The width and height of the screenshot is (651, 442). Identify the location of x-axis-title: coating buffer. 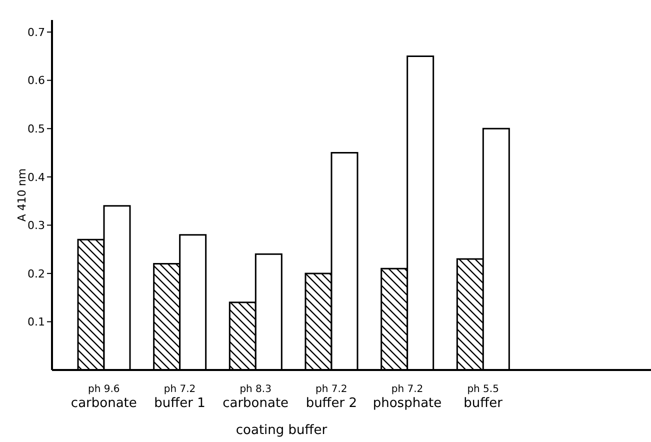
(282, 430).